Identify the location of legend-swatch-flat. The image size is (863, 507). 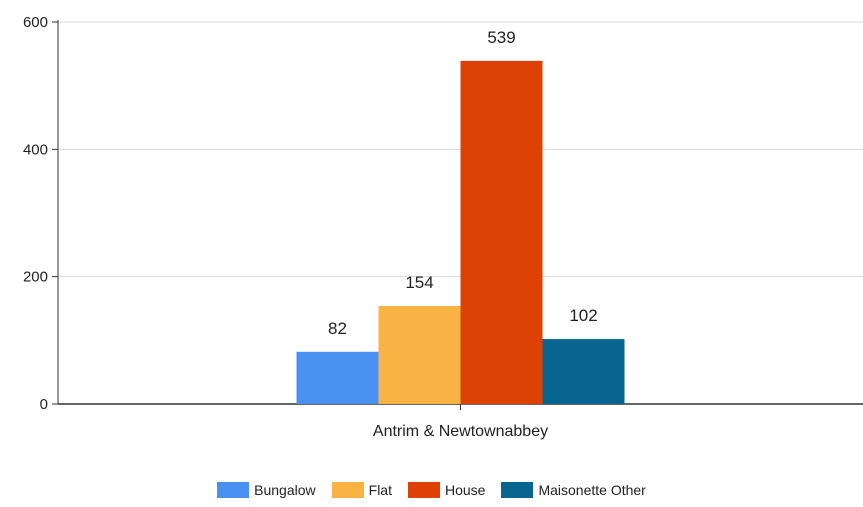
(347, 490).